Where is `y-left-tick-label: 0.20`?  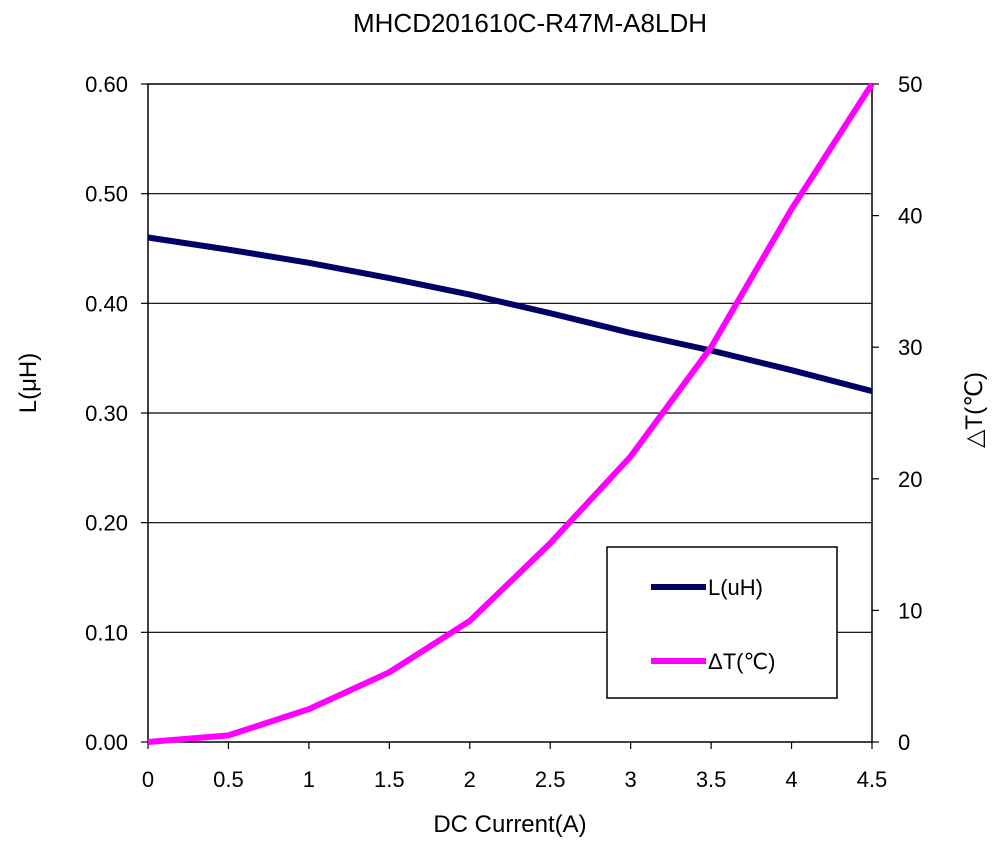 y-left-tick-label: 0.20 is located at coordinates (106, 523).